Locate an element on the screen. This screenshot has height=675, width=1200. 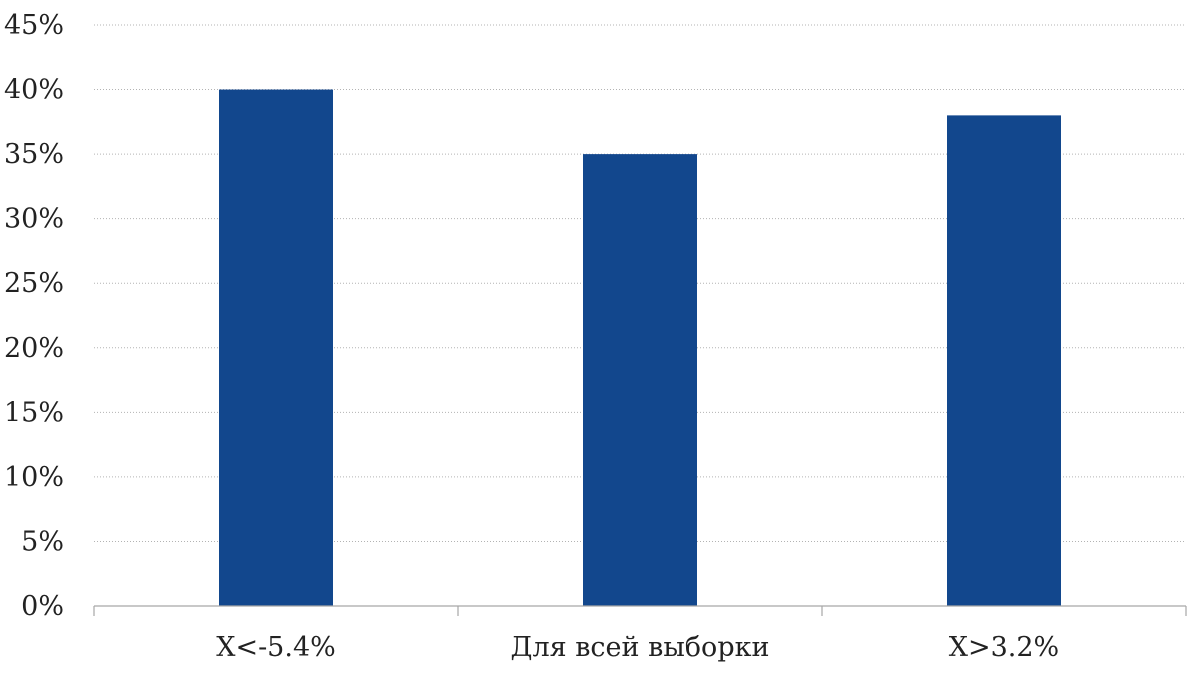
x-tick-label: X>3.2% is located at coordinates (1004, 647).